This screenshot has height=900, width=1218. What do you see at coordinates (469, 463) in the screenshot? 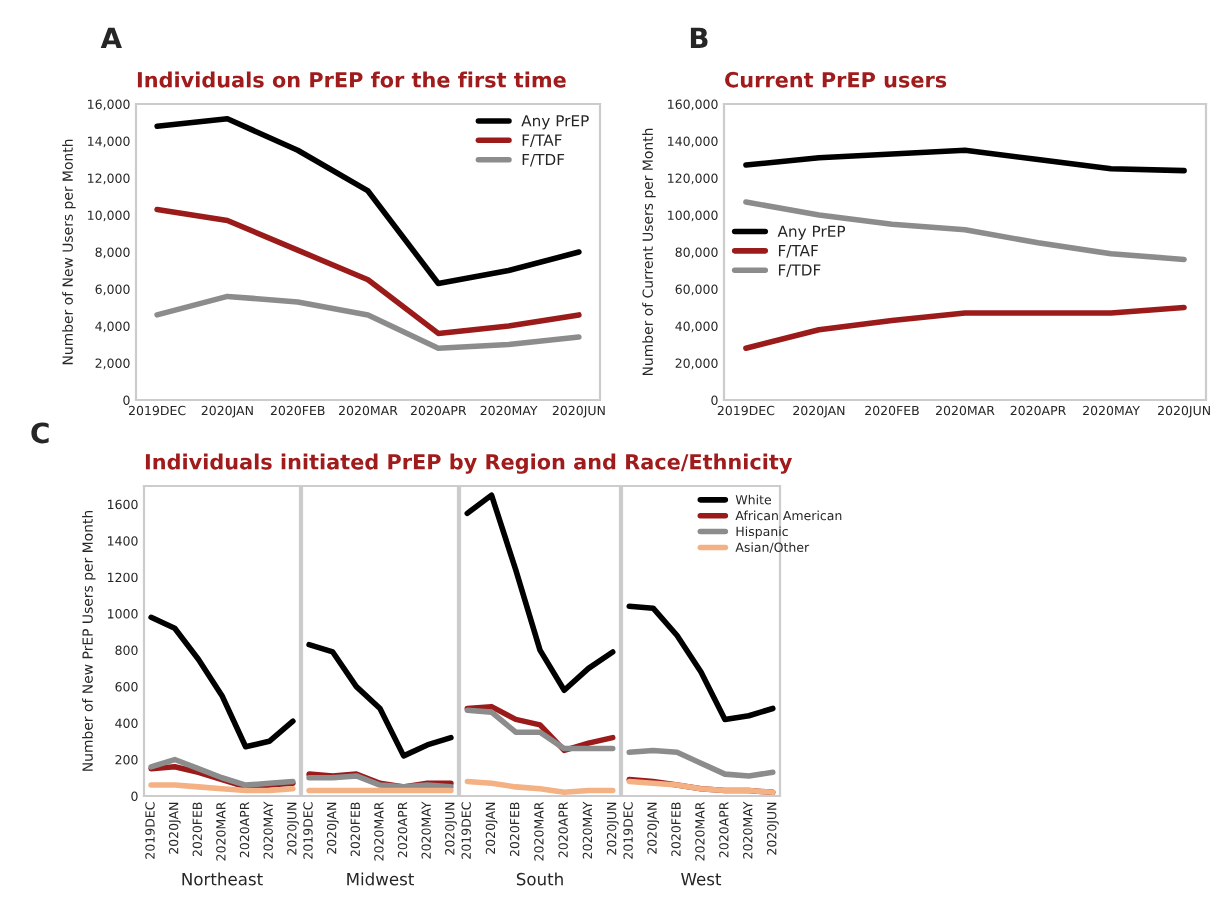
I see `text: Individuals initiated PrEP by Region and Race/Ethnicity` at bounding box center [469, 463].